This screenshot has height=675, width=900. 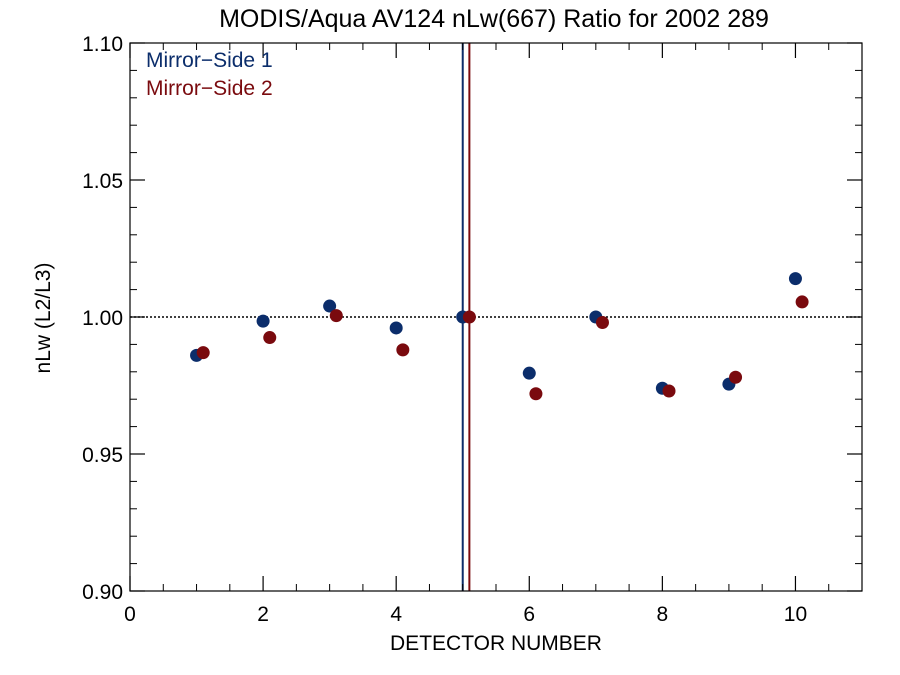 What do you see at coordinates (102, 592) in the screenshot?
I see `y-tick-label: 0.90` at bounding box center [102, 592].